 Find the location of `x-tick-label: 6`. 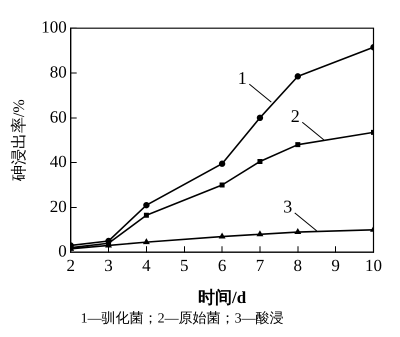

x-tick-label: 6 is located at coordinates (222, 265).